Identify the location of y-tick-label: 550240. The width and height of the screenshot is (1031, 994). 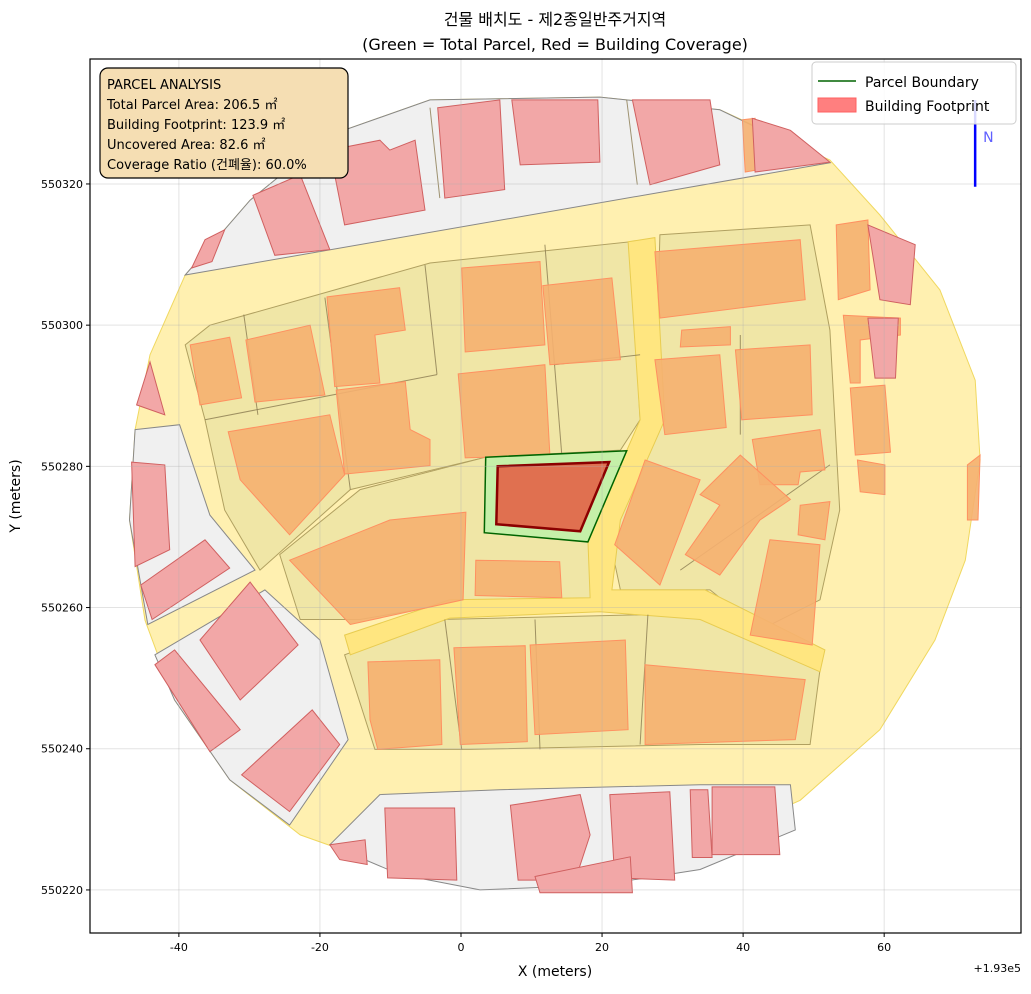
(62, 749).